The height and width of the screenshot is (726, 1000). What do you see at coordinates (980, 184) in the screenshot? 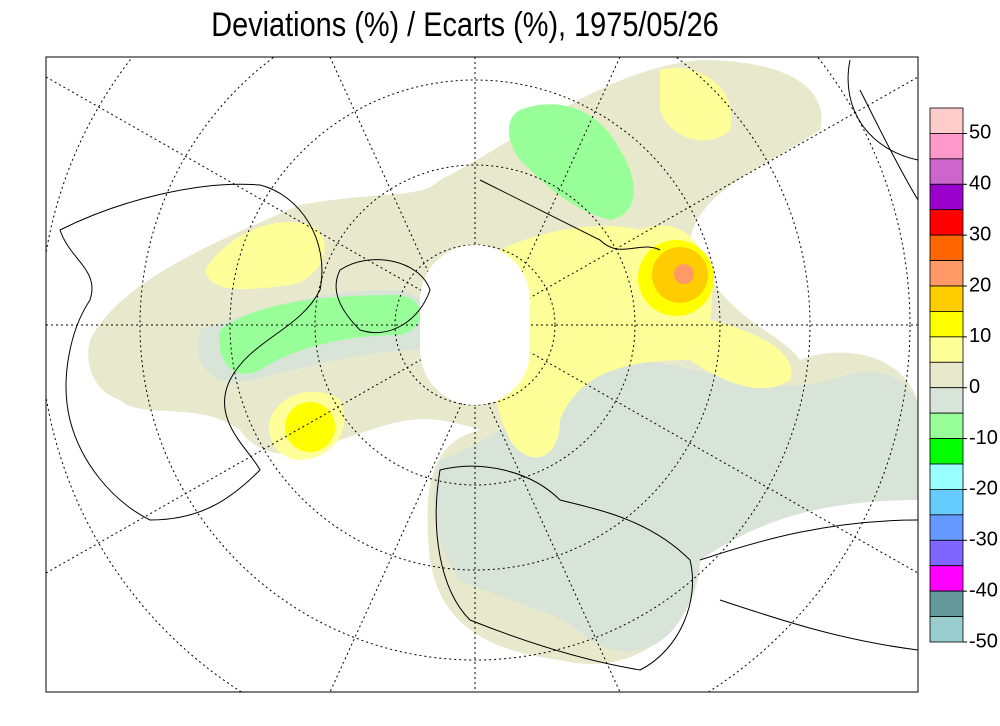
I see `colorbar-tick-label: 40` at bounding box center [980, 184].